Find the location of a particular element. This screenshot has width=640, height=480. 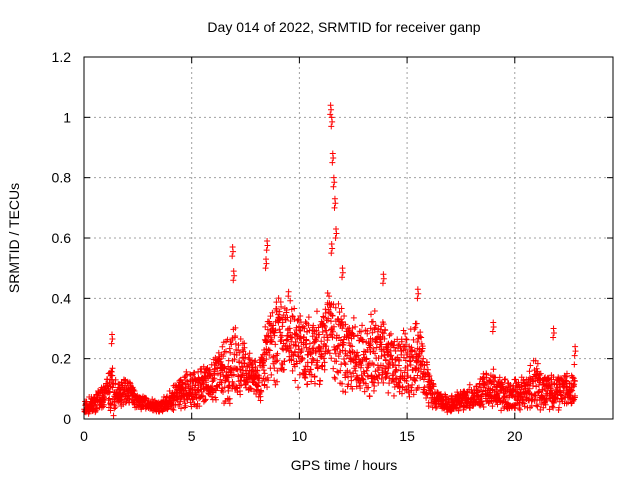

x-tick-label: 0 is located at coordinates (84, 436).